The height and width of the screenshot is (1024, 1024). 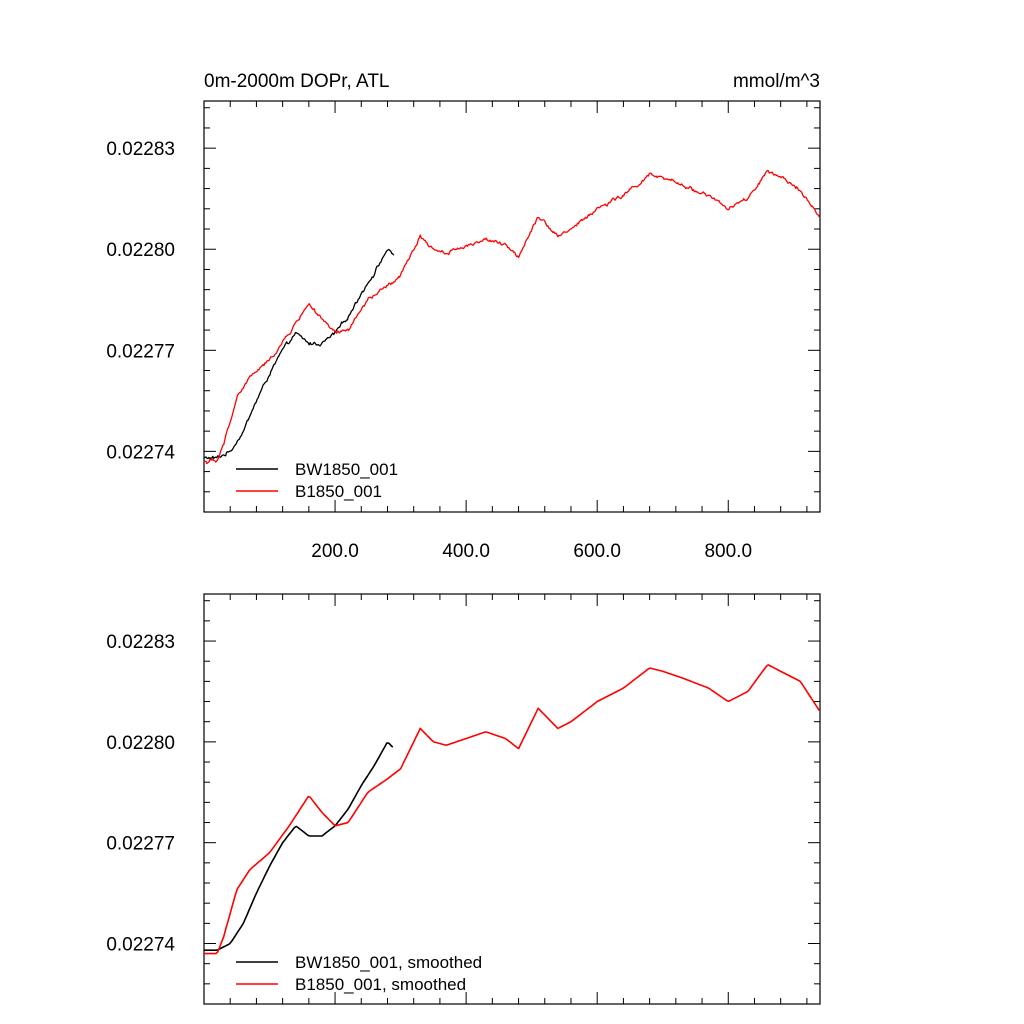 I want to click on bottom-y-tick-label: 0.02280, so click(x=140, y=743).